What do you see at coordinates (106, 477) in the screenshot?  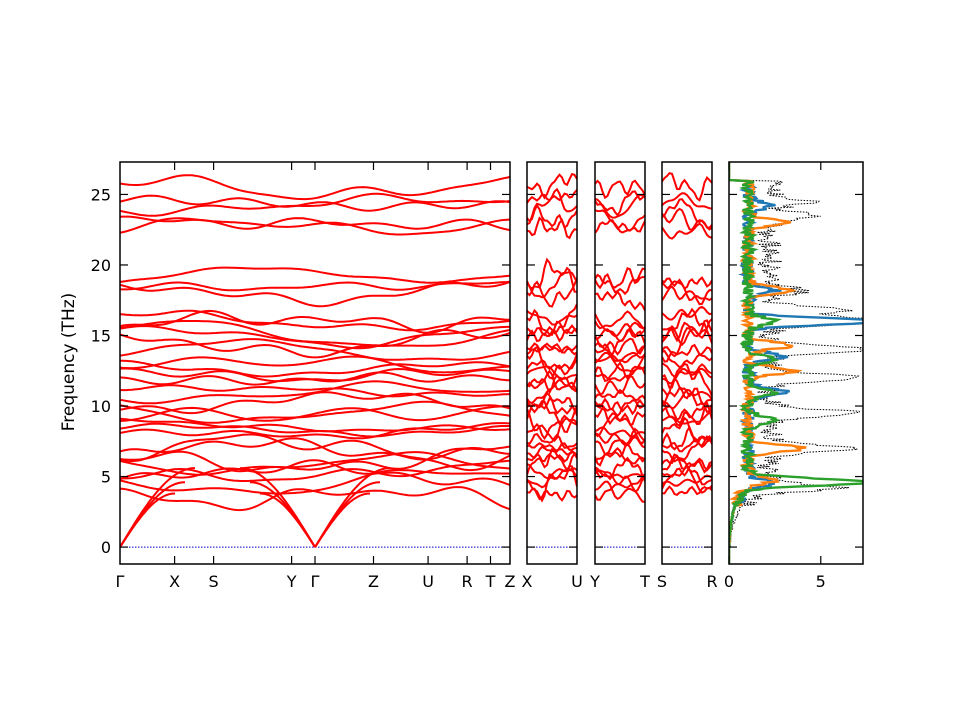 I see `y-tick-label: 5` at bounding box center [106, 477].